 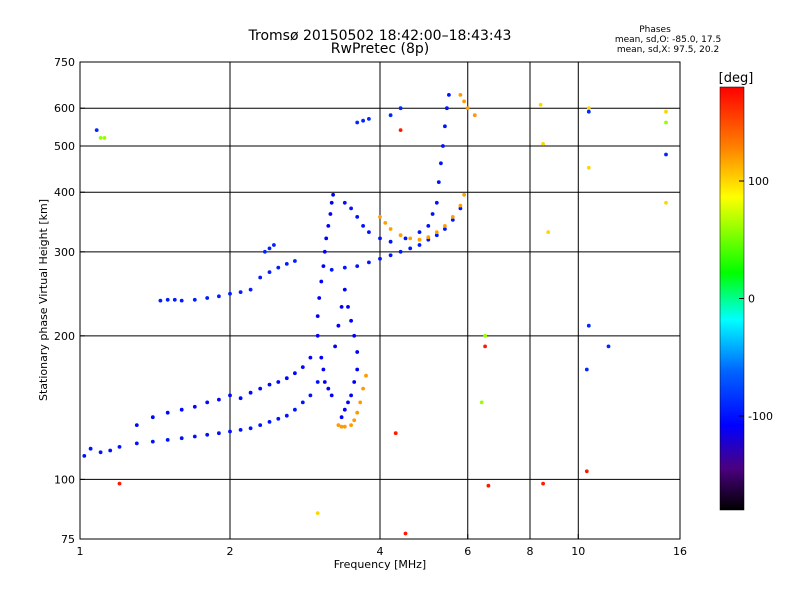 I want to click on chart-subtitle: RwPretec (8p), so click(x=380, y=49).